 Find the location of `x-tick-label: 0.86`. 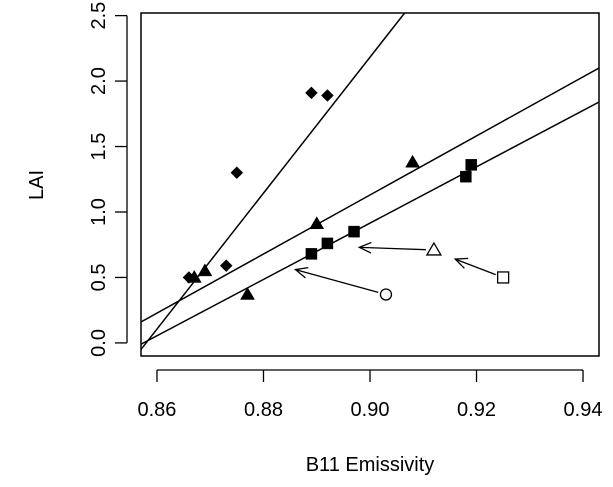

x-tick-label: 0.86 is located at coordinates (157, 410).